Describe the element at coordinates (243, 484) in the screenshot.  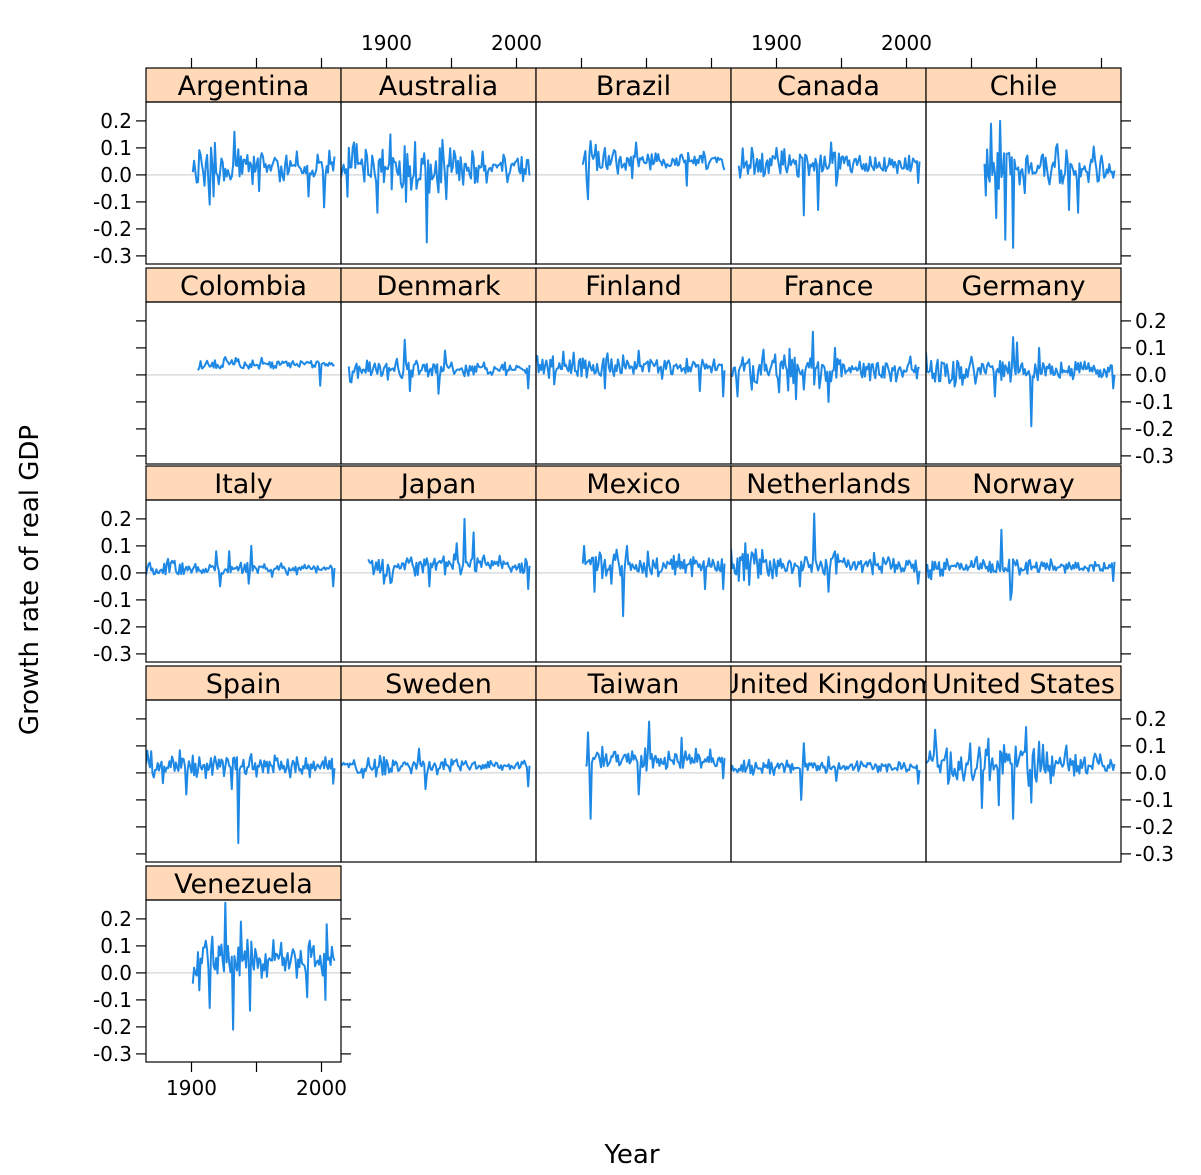
I see `strip-label: Italy` at that location.